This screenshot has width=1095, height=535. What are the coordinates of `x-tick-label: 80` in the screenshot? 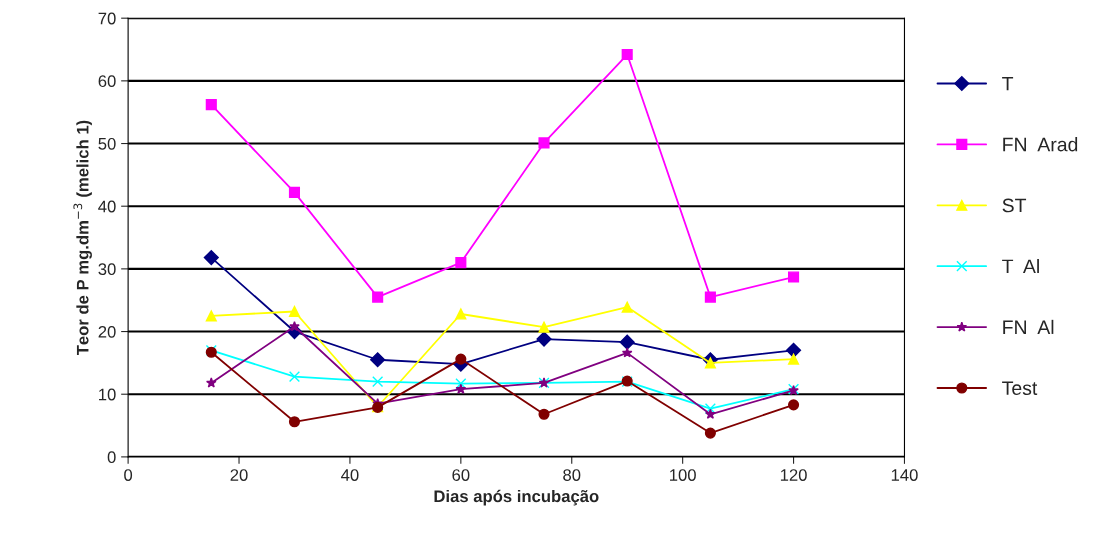 It's located at (572, 475).